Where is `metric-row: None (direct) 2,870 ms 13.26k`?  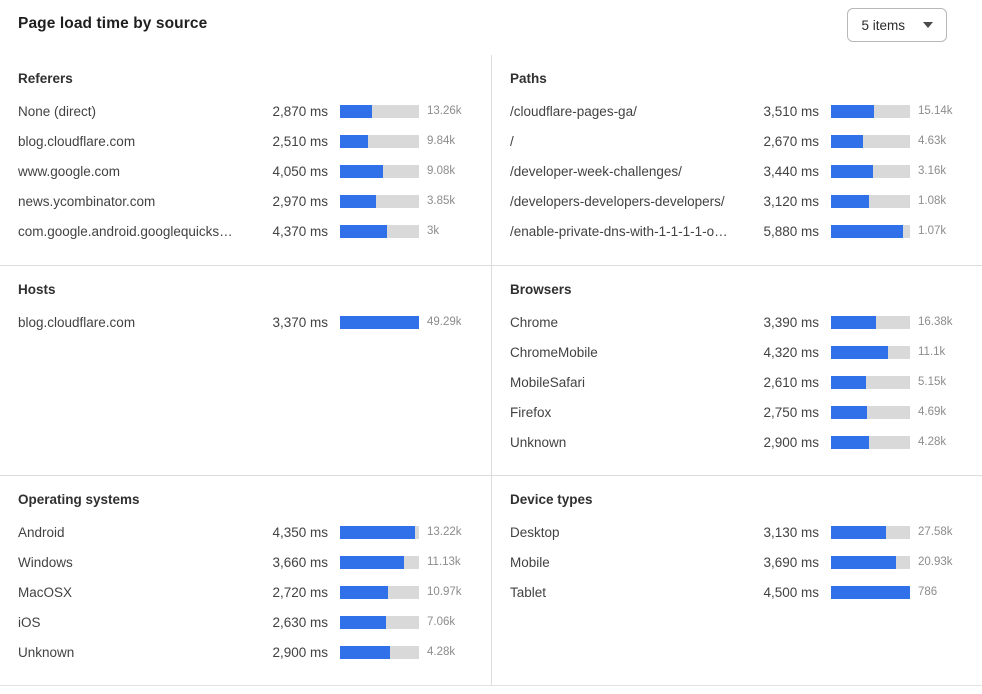 metric-row: None (direct) 2,870 ms 13.26k is located at coordinates (246, 111).